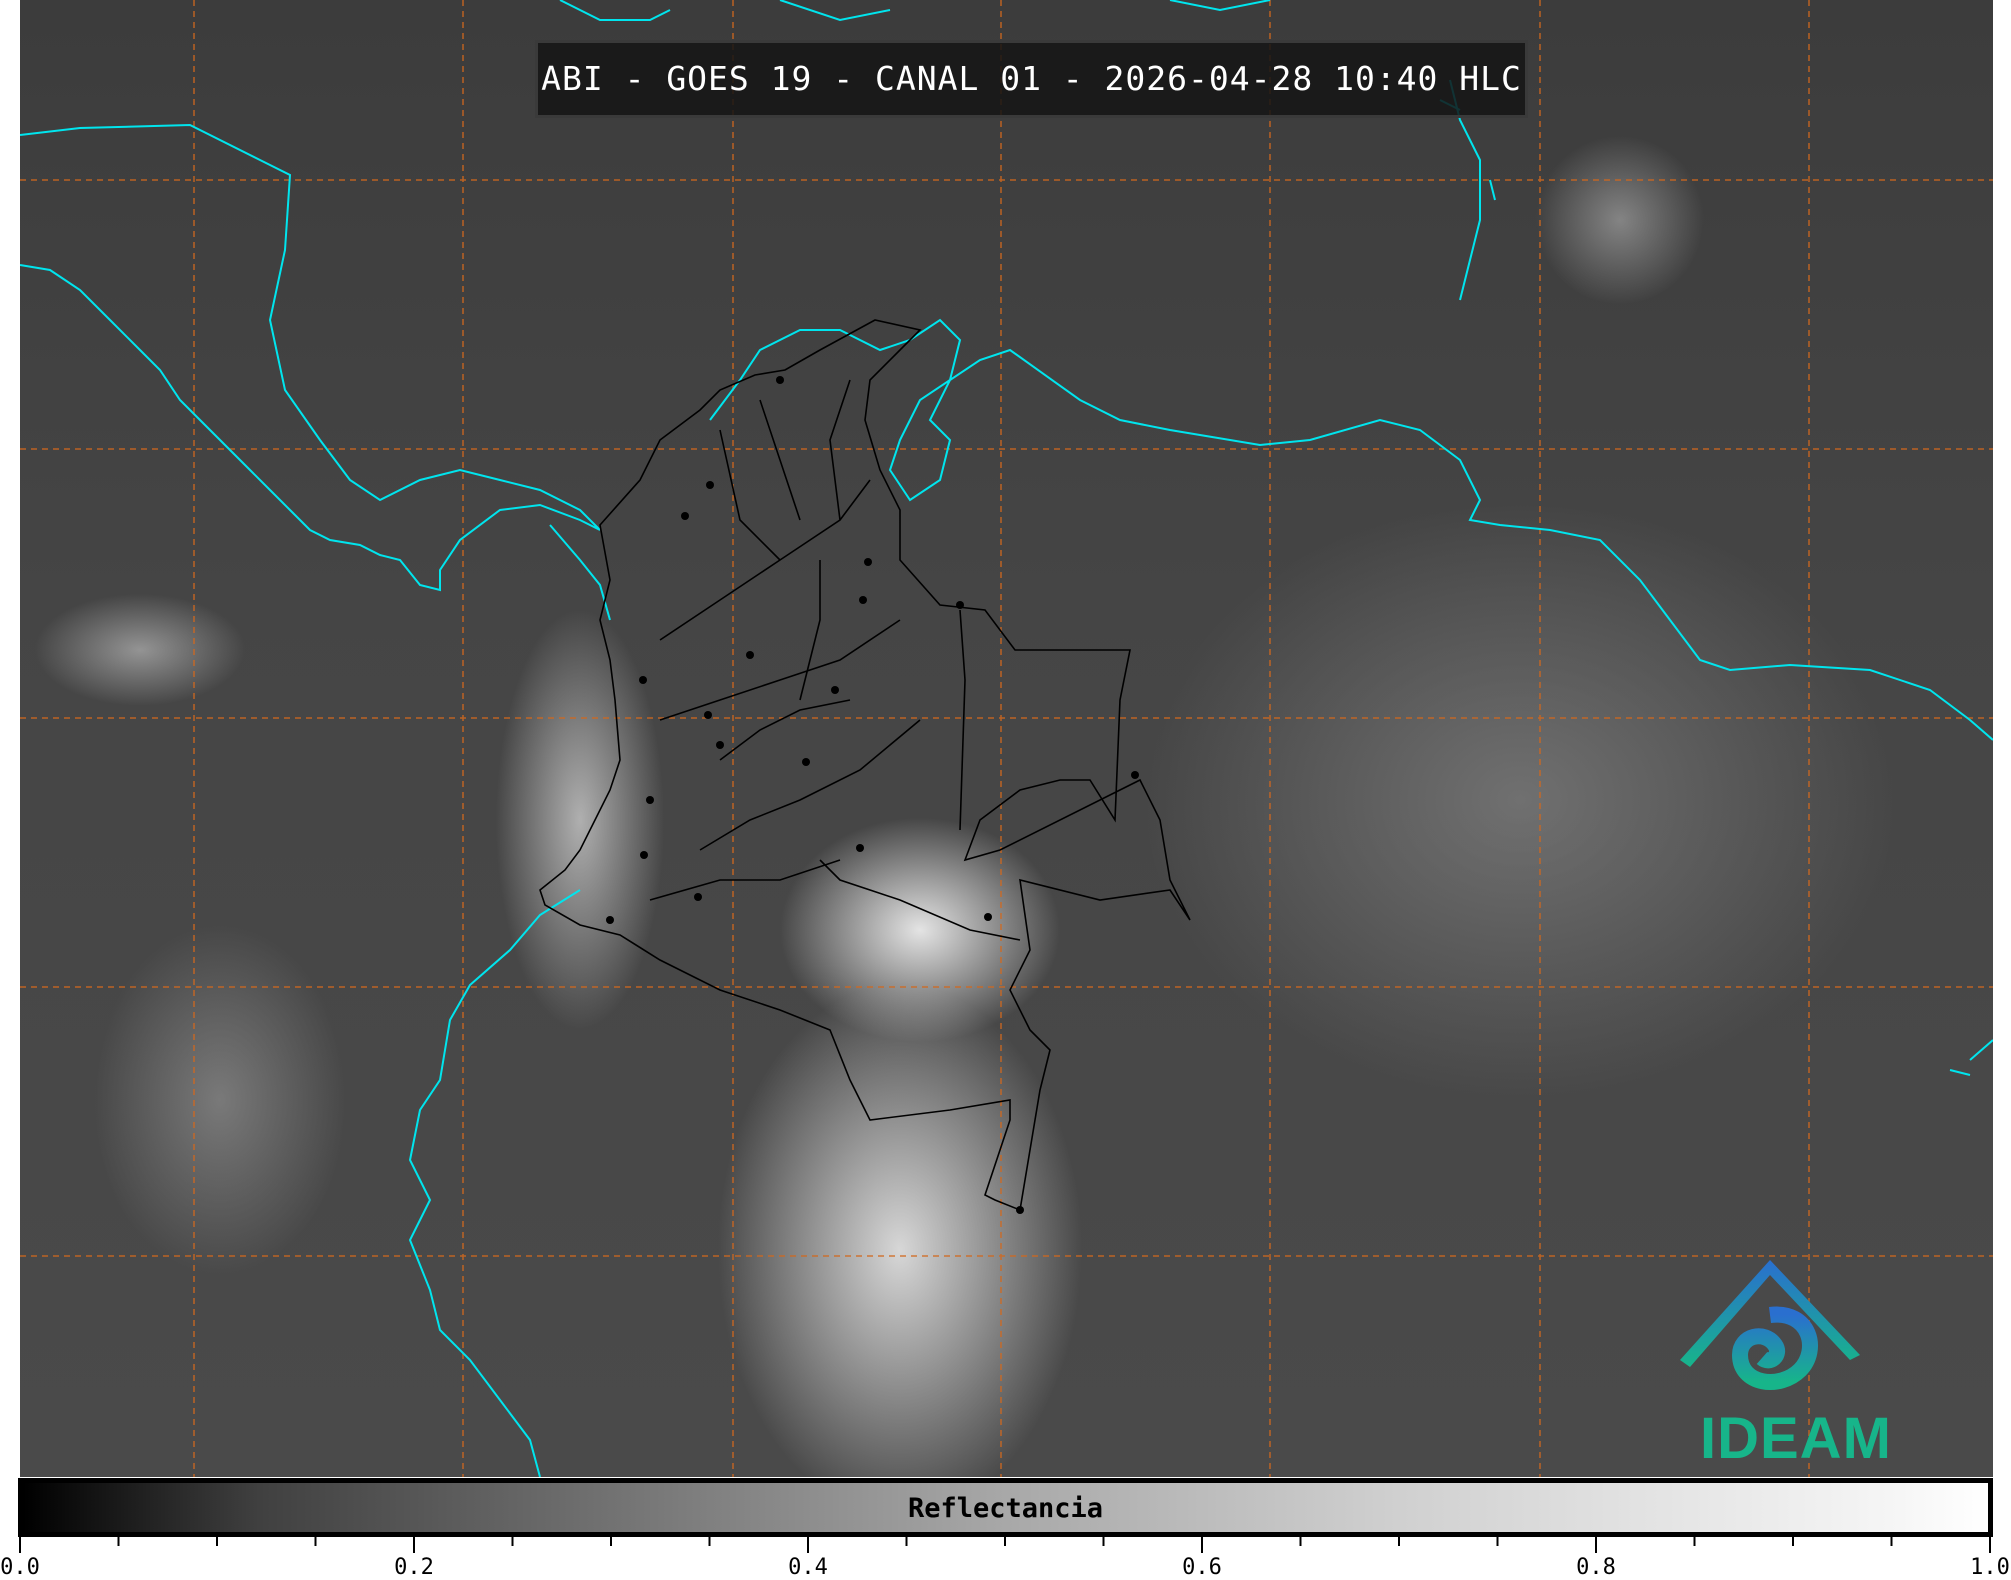  I want to click on ideam-logo: IDEAM, so click(1795, 1365).